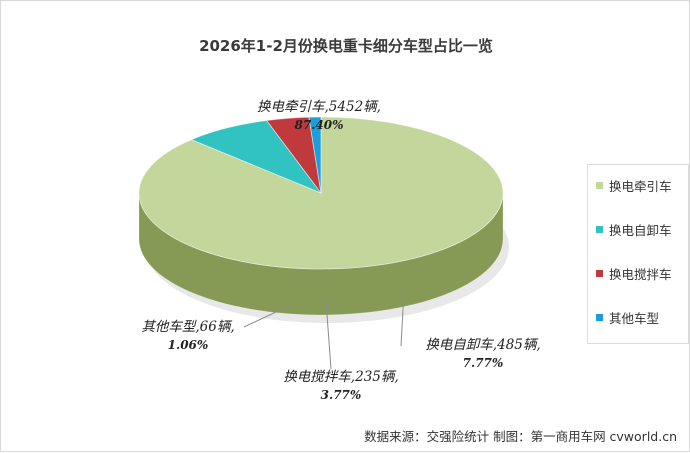 The width and height of the screenshot is (690, 453). Describe the element at coordinates (483, 363) in the screenshot. I see `data-label-percent: 7.77%` at that location.